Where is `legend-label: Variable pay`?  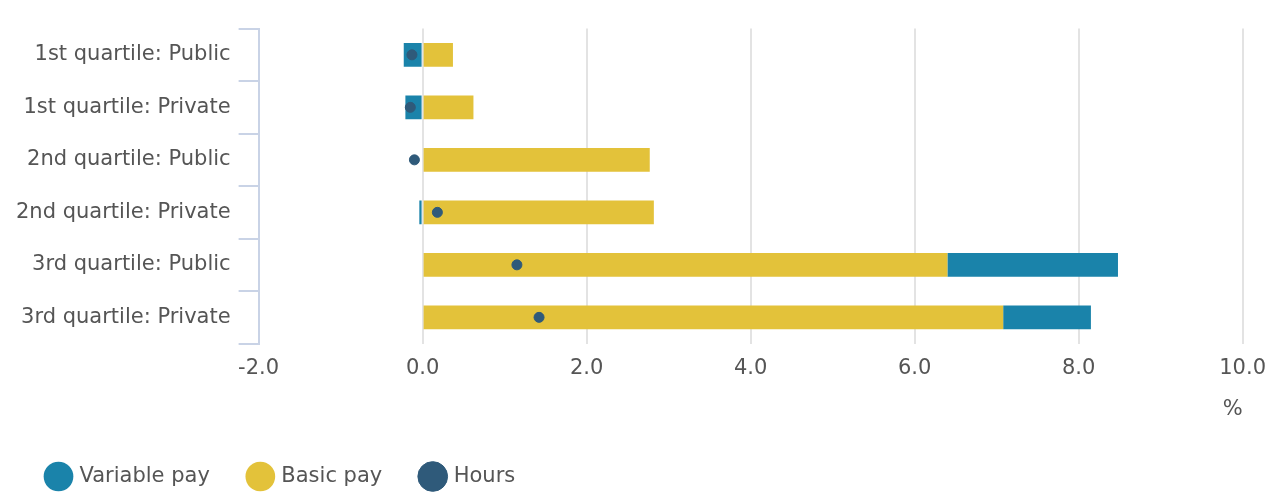 legend-label: Variable pay is located at coordinates (144, 474).